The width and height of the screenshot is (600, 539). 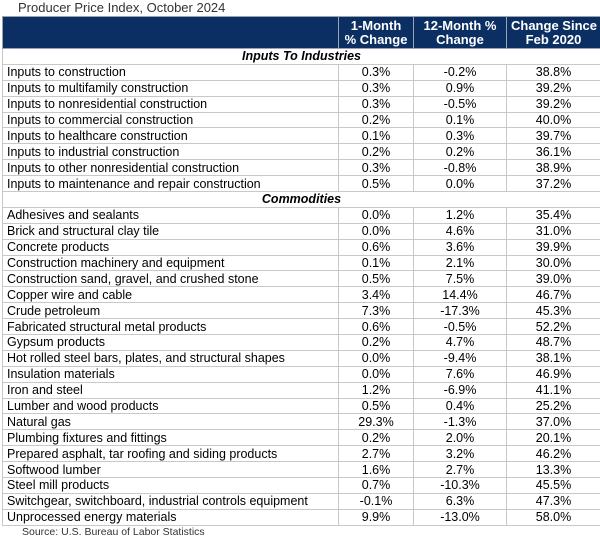 What do you see at coordinates (376, 517) in the screenshot?
I see `one-month-change: 9.9%` at bounding box center [376, 517].